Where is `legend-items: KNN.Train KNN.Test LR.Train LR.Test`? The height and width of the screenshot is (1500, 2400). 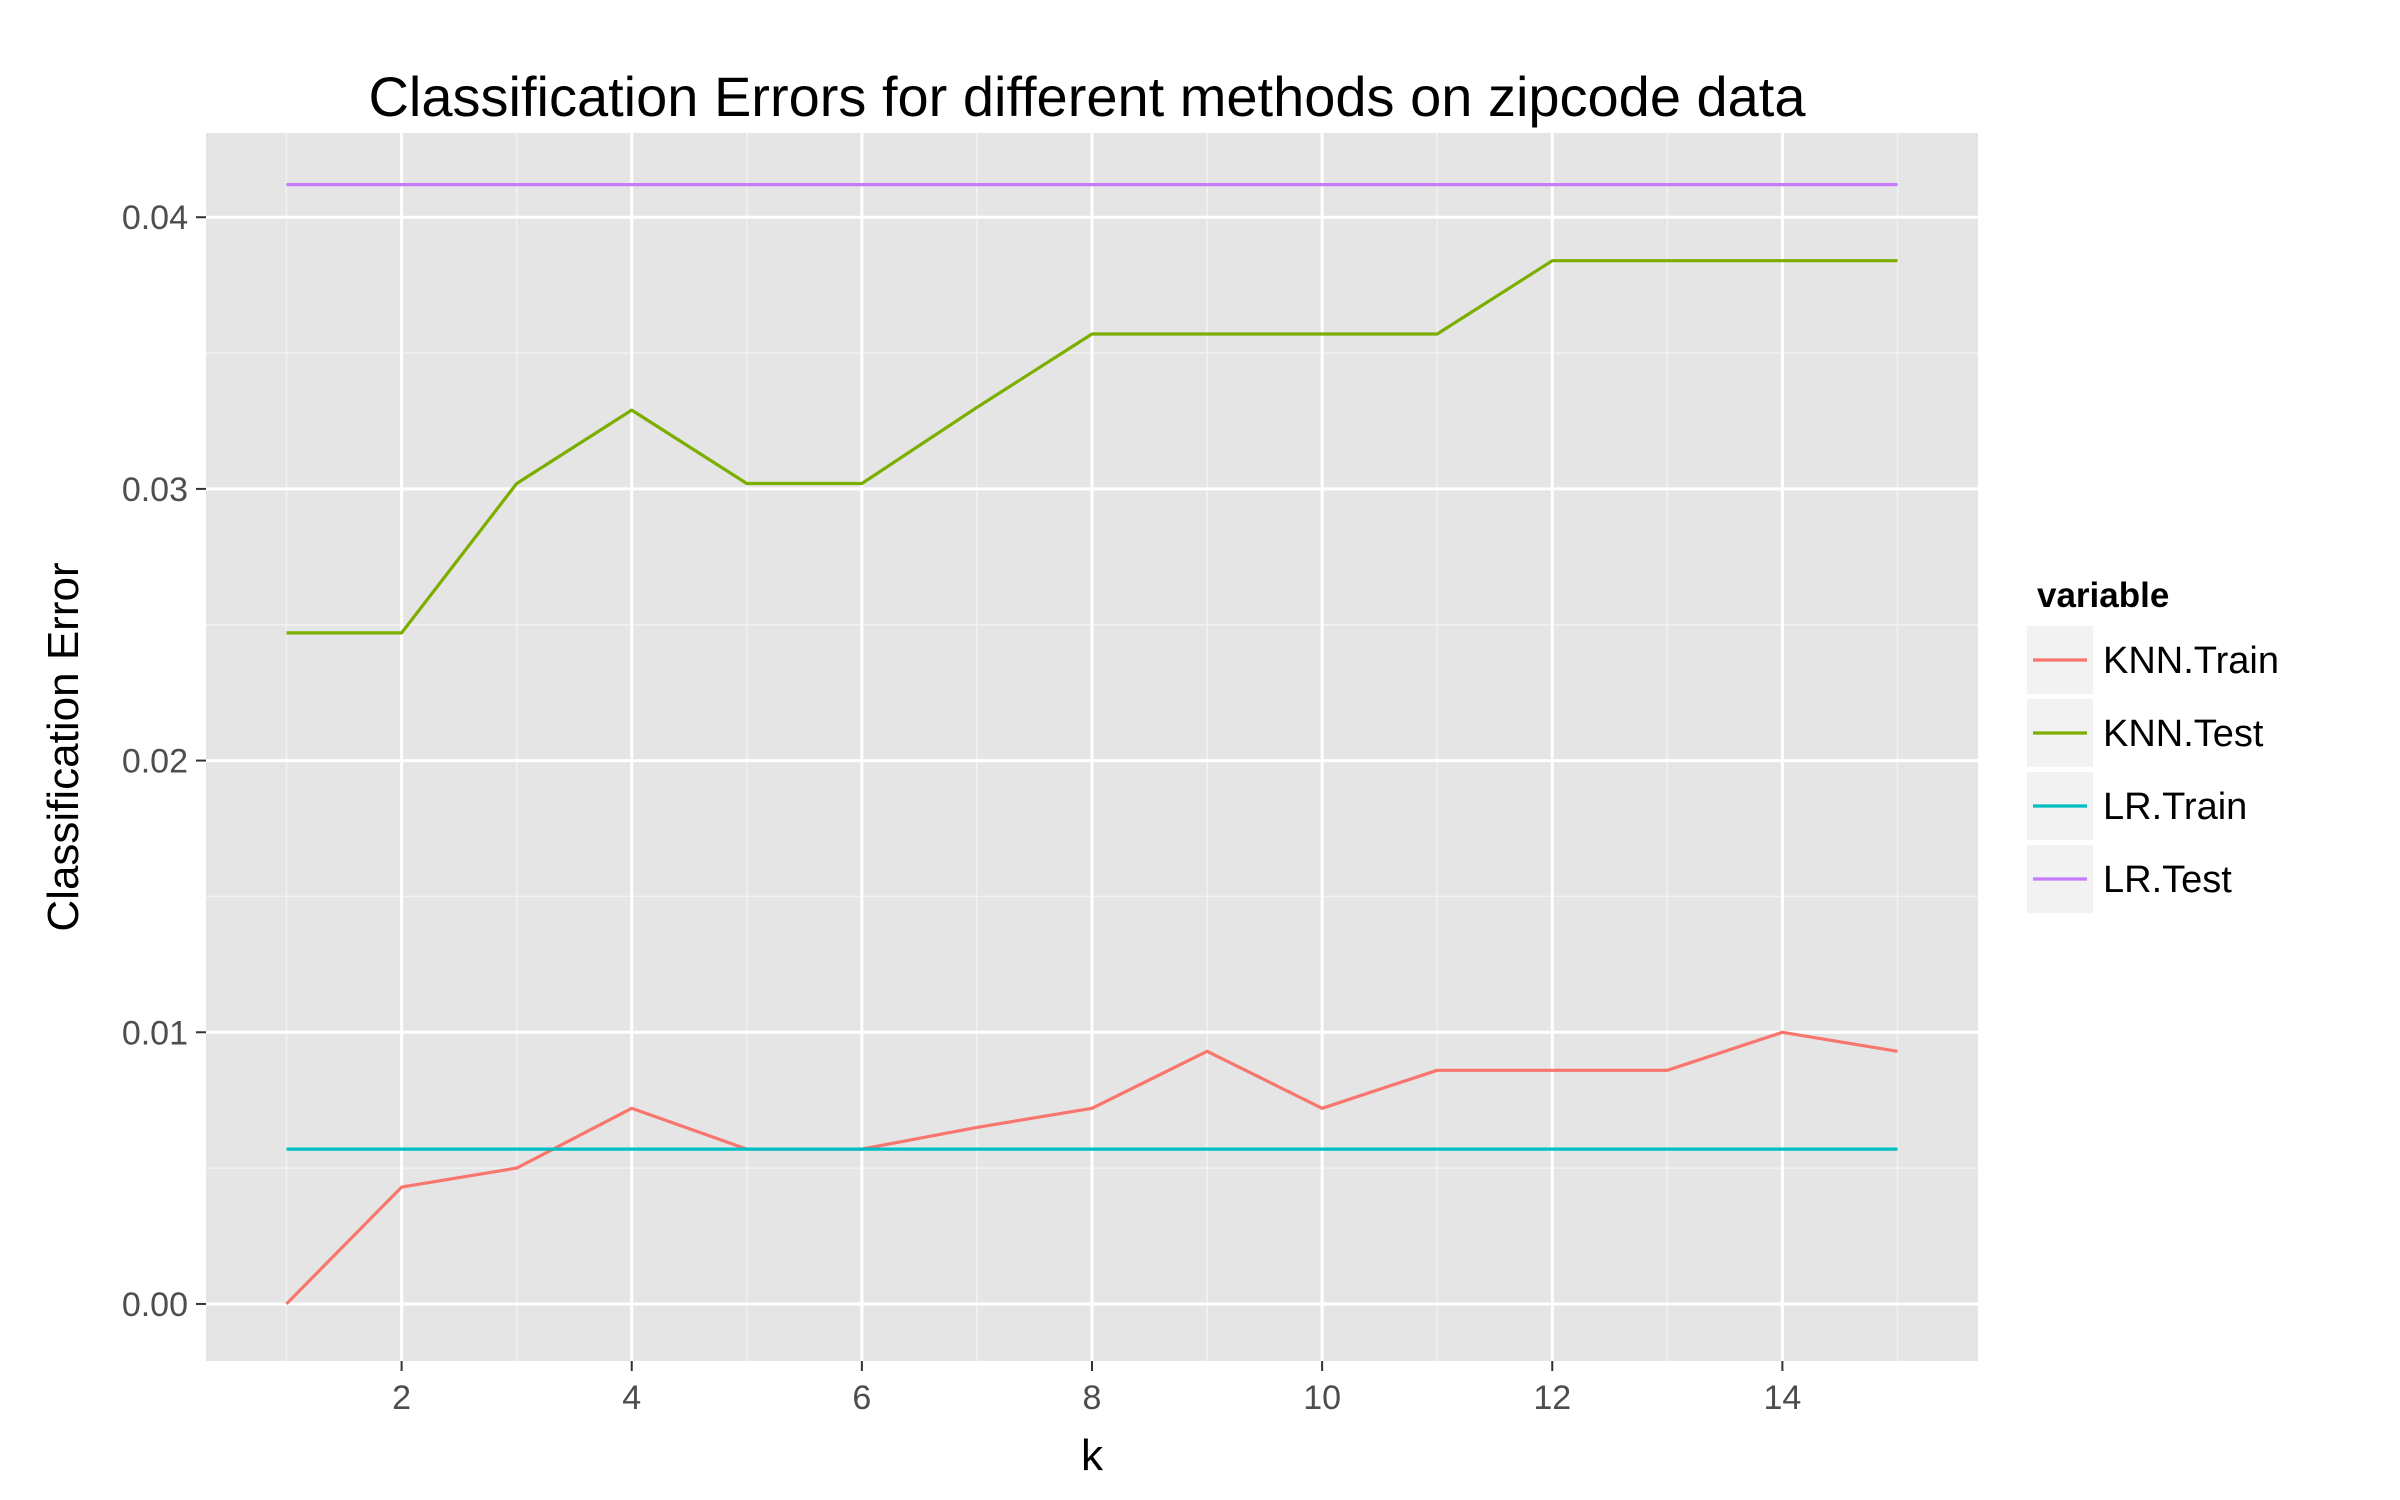
legend-items: KNN.Train KNN.Test LR.Train LR.Test is located at coordinates (2153, 769).